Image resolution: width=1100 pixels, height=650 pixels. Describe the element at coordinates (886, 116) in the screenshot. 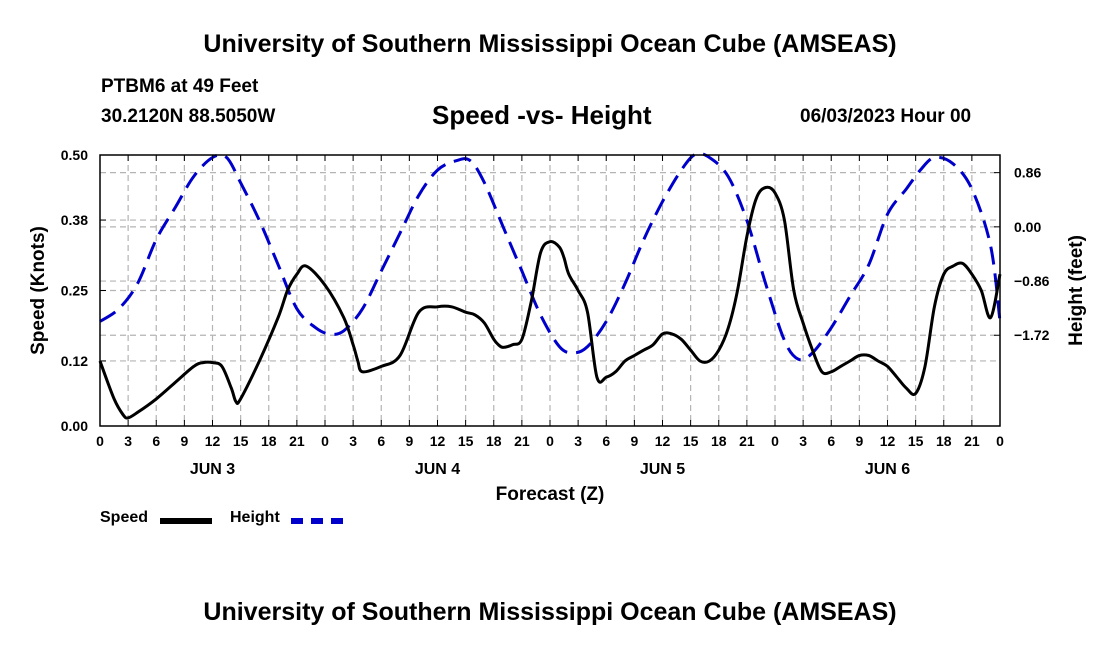

I see `forecast-time: 06/03/2023 Hour 00` at that location.